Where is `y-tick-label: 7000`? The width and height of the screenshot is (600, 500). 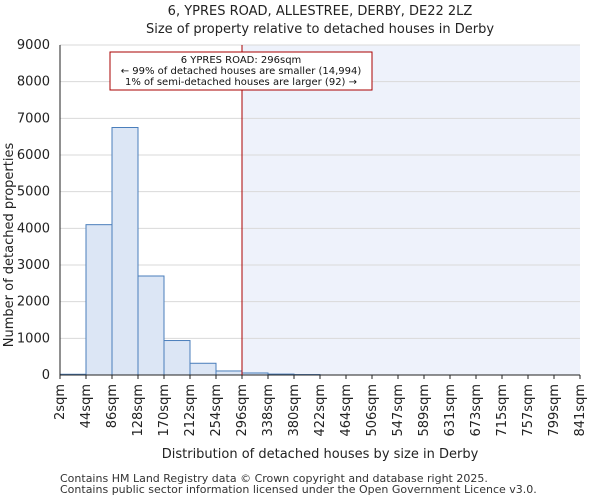 y-tick-label: 7000 is located at coordinates (33, 118).